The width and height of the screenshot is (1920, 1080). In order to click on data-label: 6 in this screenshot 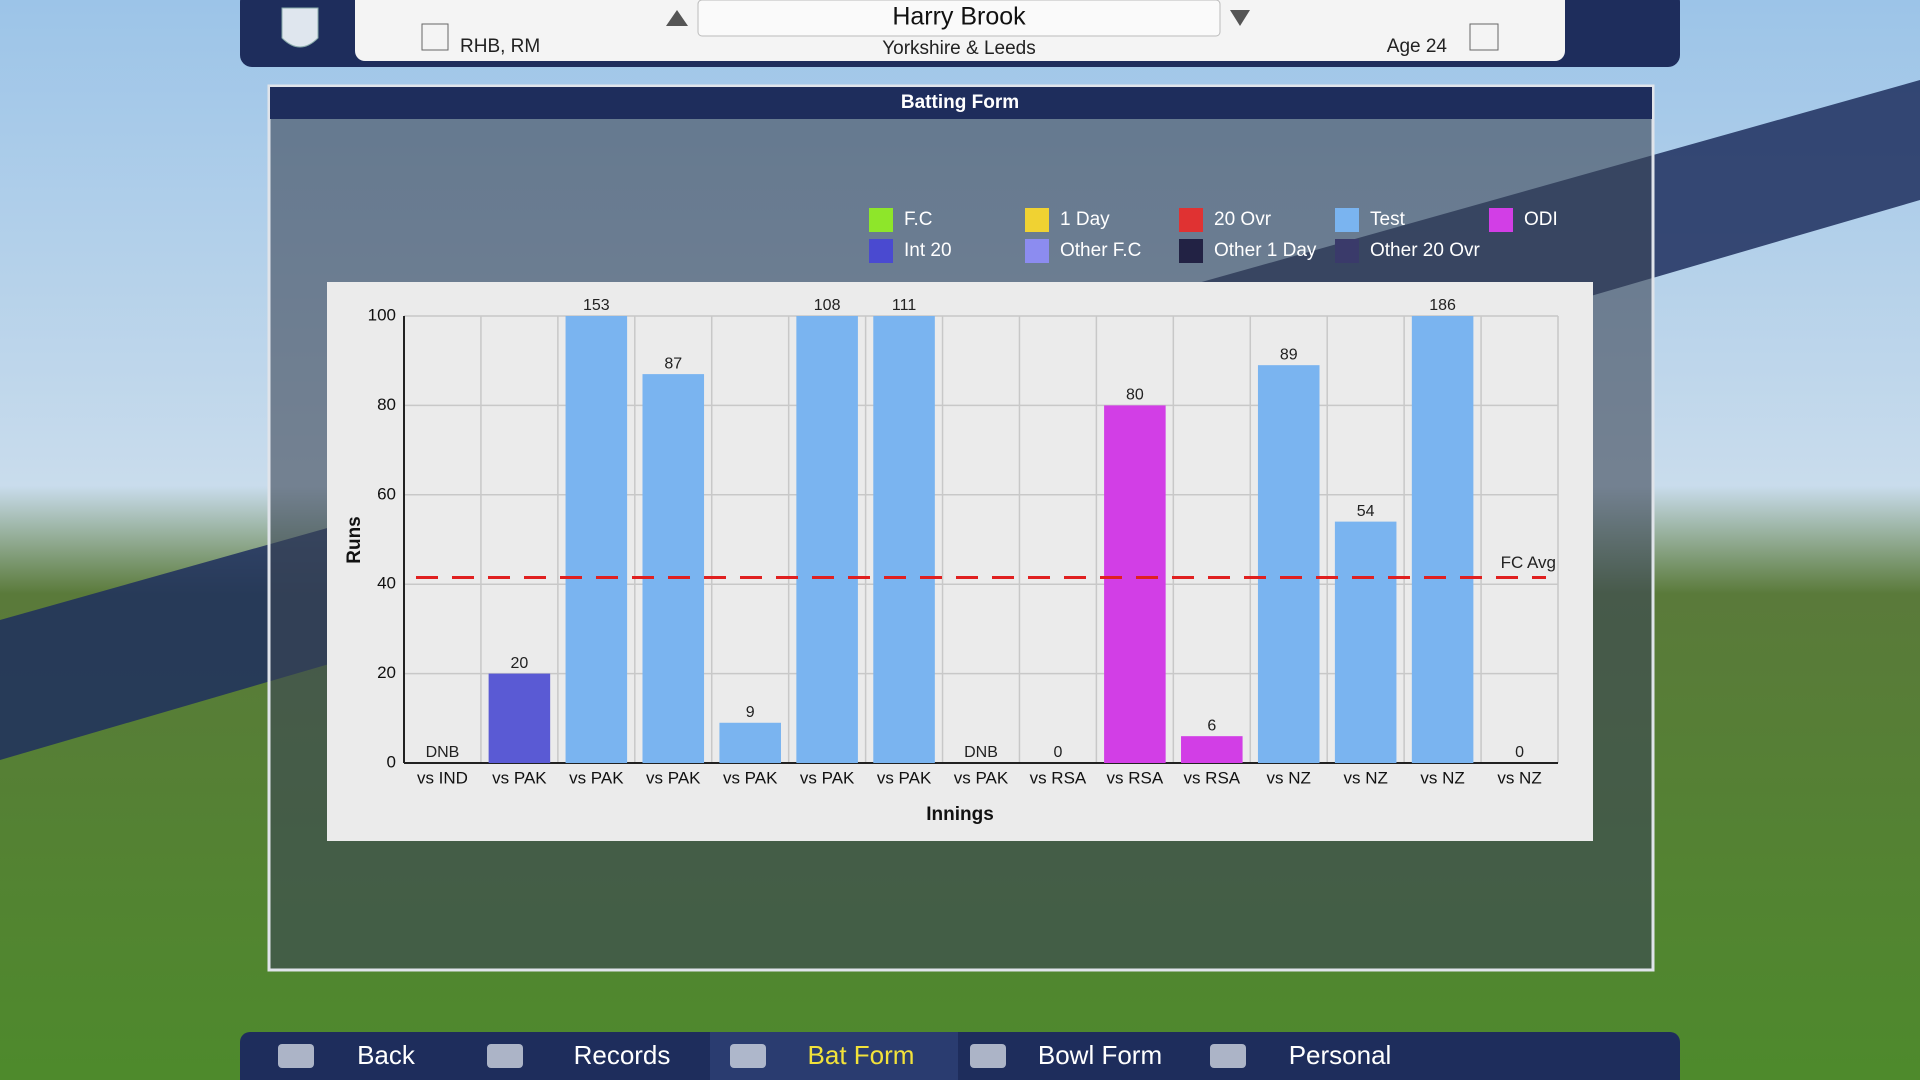, I will do `click(1211, 725)`.